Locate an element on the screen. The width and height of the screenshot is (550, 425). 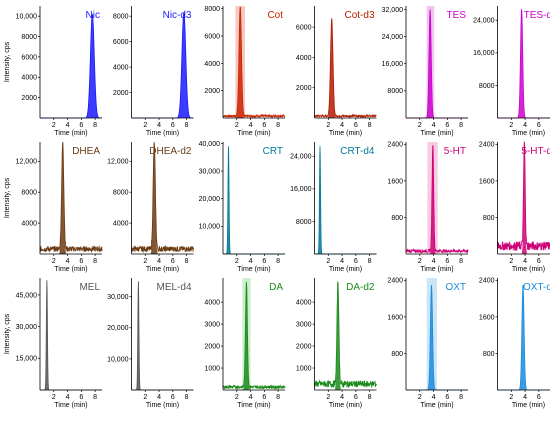
panel-title: CRT-d4 is located at coordinates (357, 151).